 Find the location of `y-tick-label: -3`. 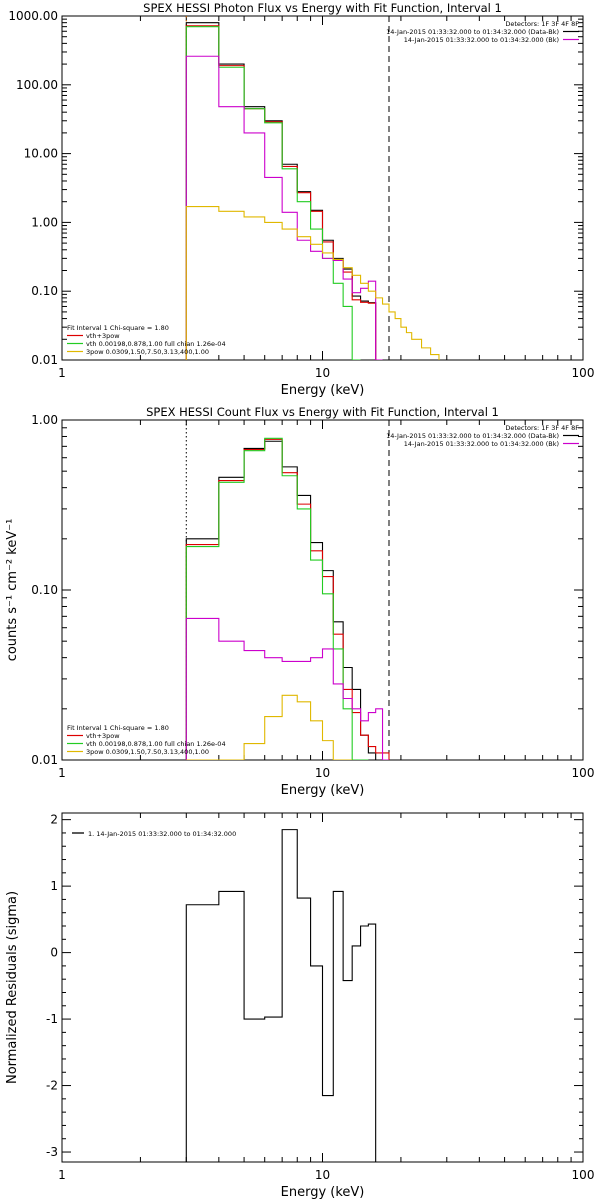

y-tick-label: -3 is located at coordinates (52, 1152).